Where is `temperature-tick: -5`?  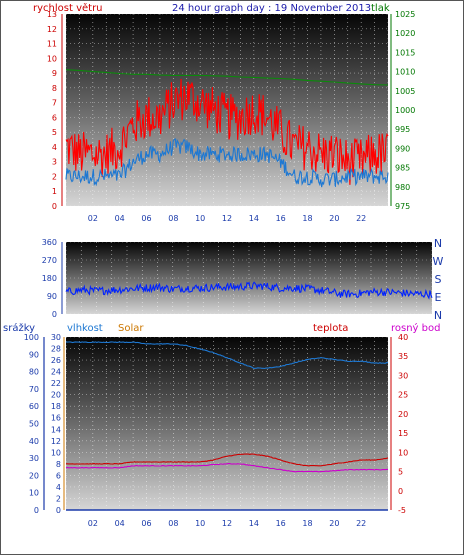
temperature-tick: -5 is located at coordinates (402, 510).